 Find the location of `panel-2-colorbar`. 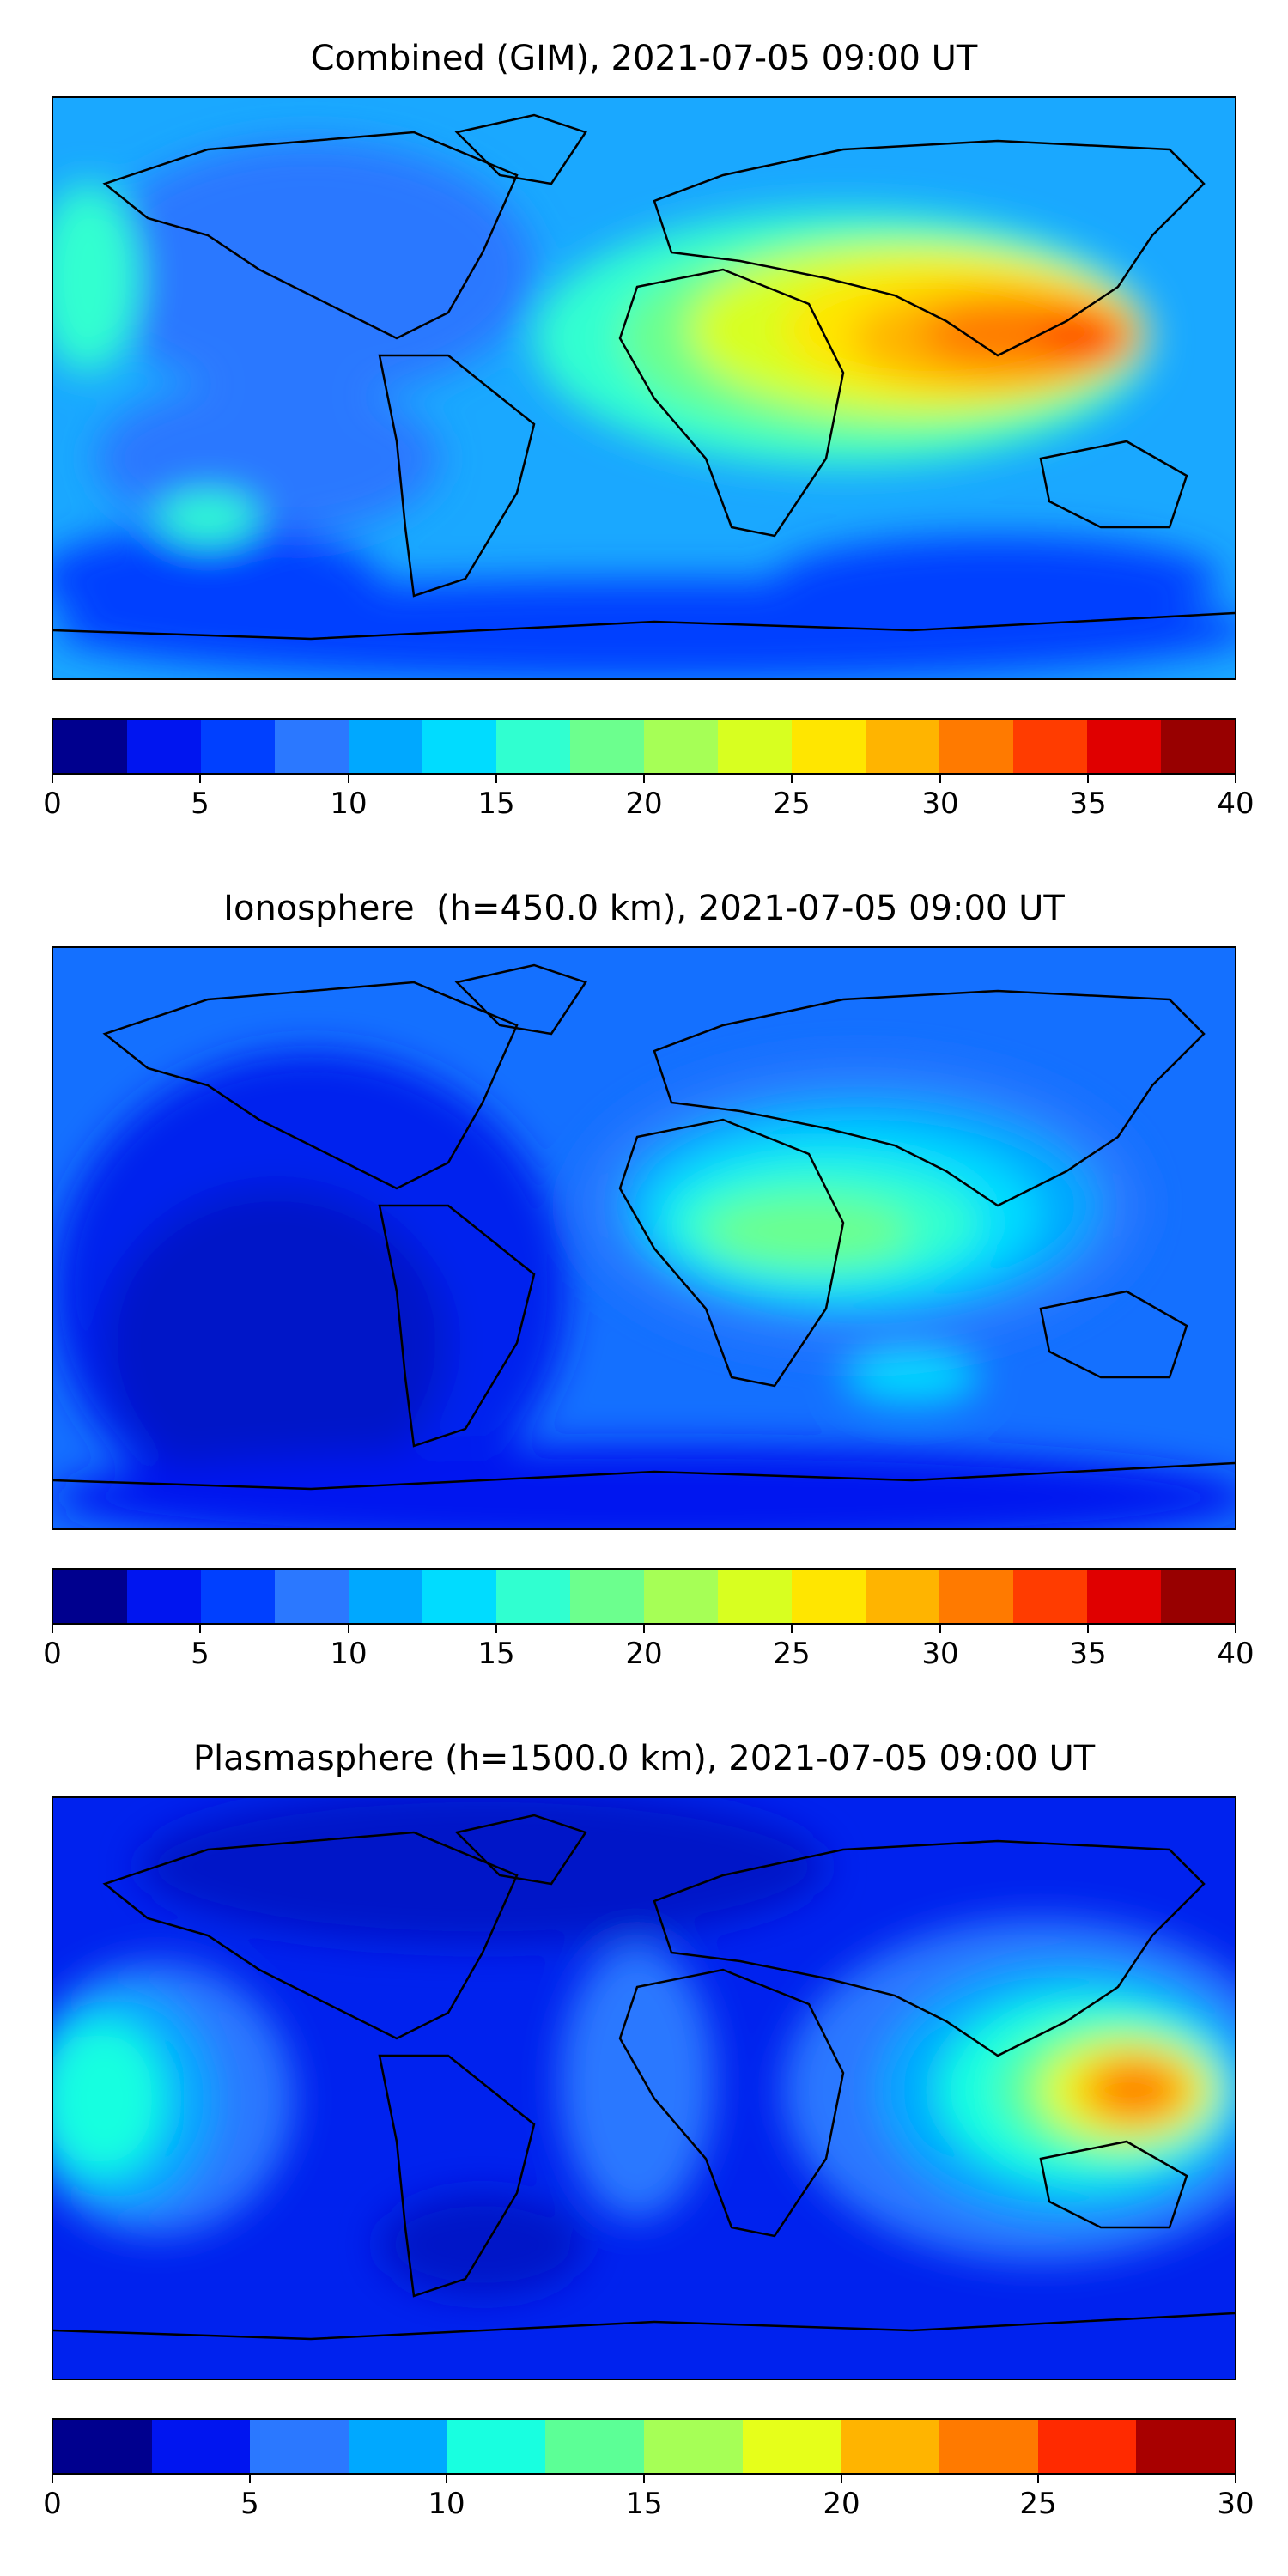

panel-2-colorbar is located at coordinates (644, 1597).